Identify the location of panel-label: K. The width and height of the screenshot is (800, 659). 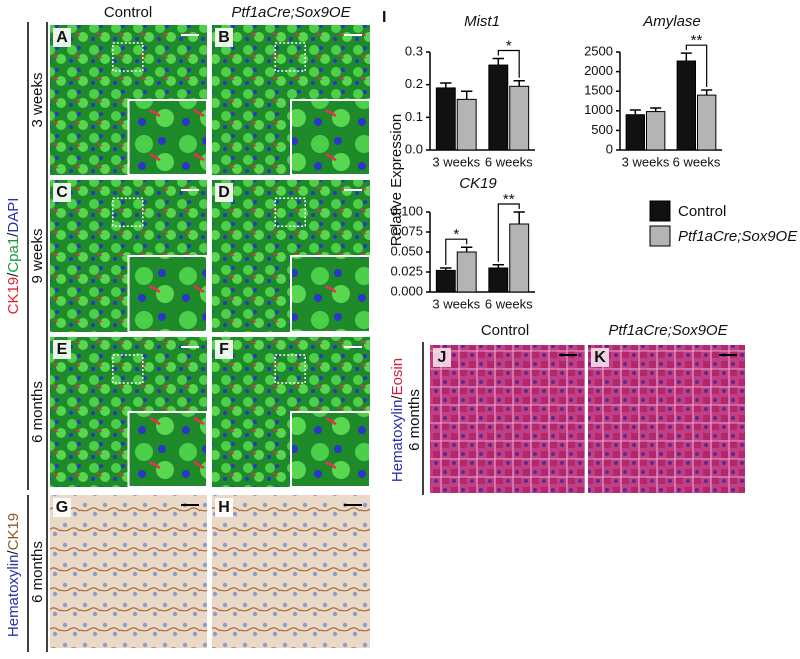
(600, 357).